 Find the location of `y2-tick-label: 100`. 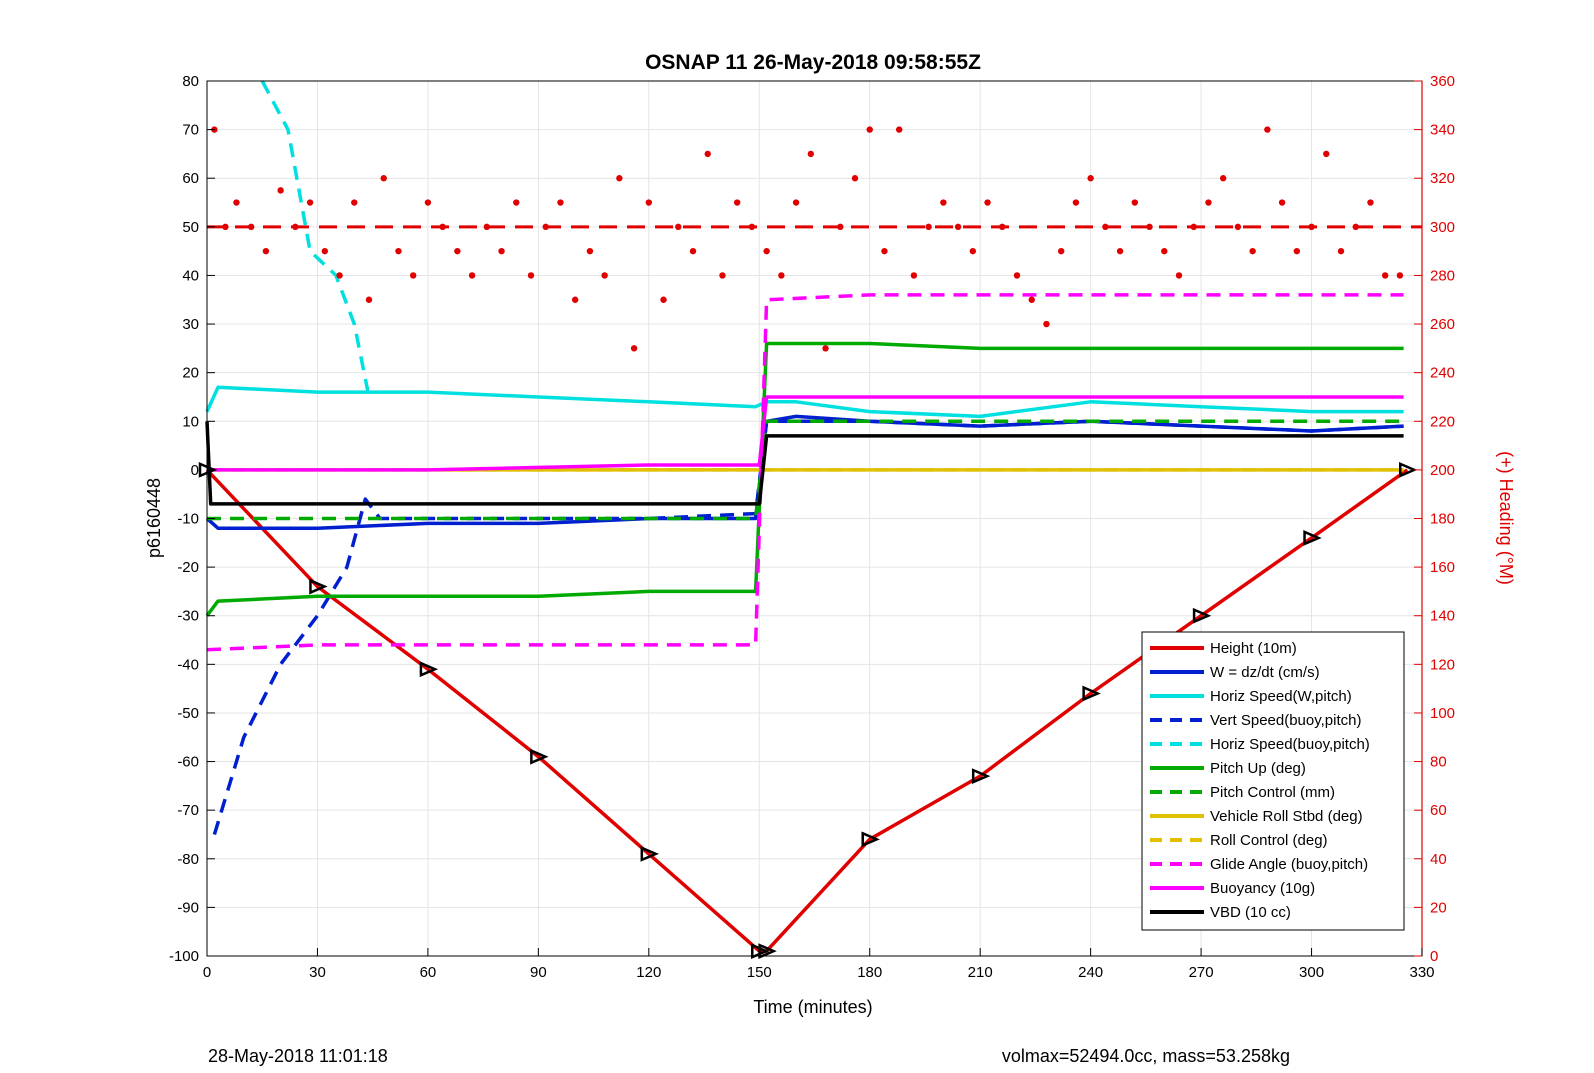

y2-tick-label: 100 is located at coordinates (1442, 713).